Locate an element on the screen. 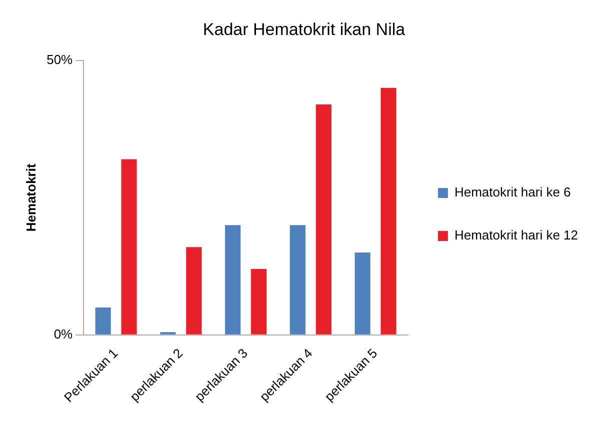 The image size is (596, 429). chart-title: Kadar Hematokrit ikan Nila is located at coordinates (304, 29).